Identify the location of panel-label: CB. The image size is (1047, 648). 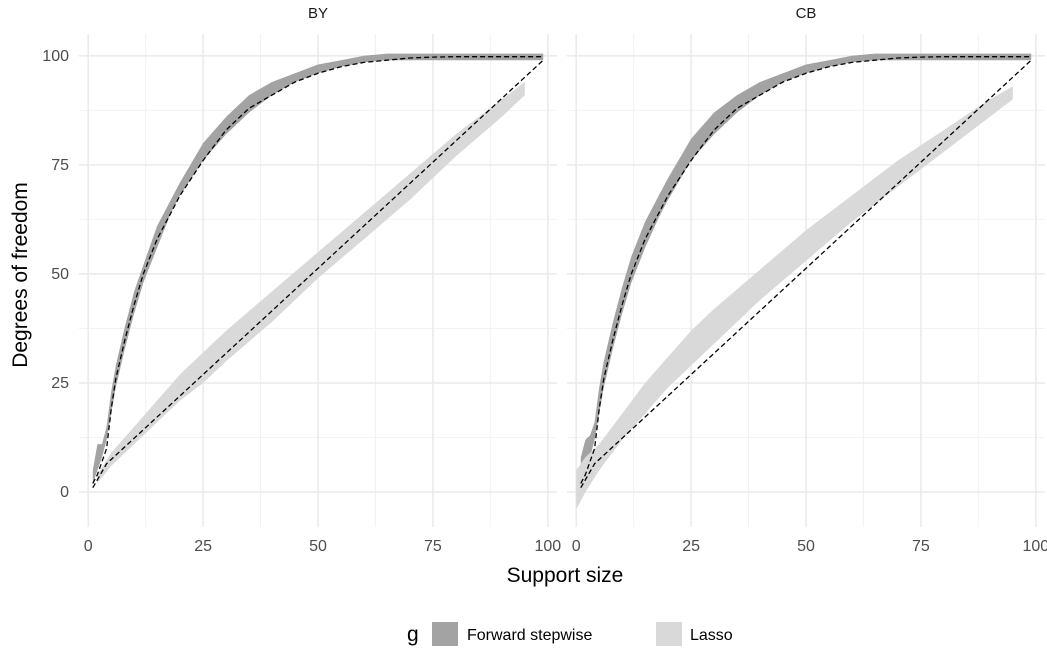
(806, 13).